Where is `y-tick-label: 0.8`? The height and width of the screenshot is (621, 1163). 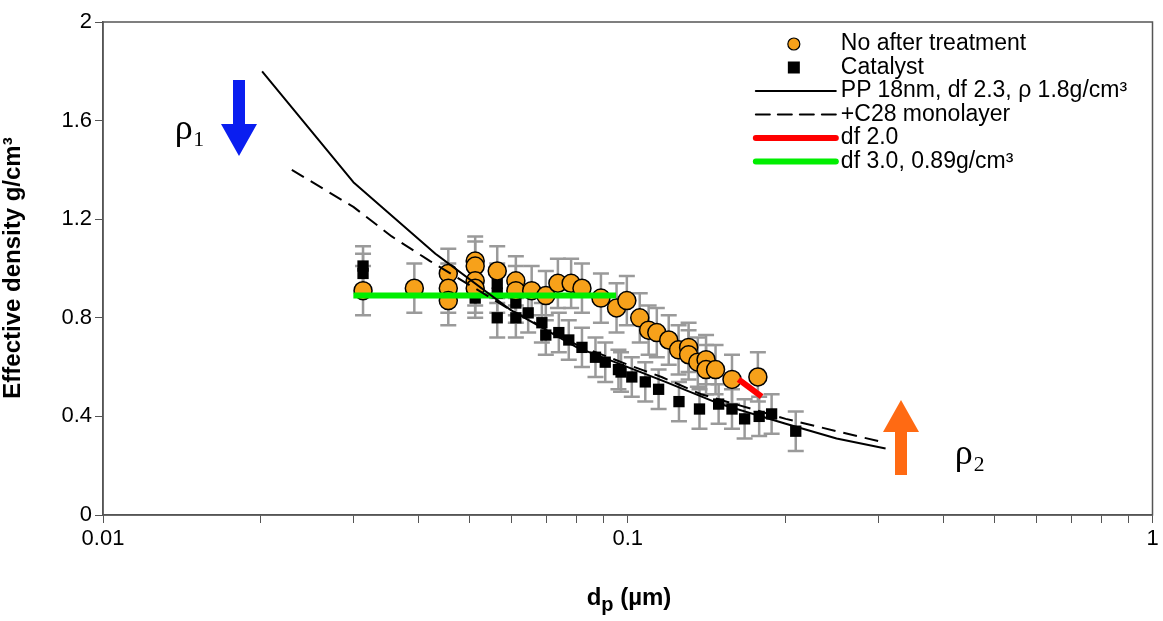
y-tick-label: 0.8 is located at coordinates (76, 316).